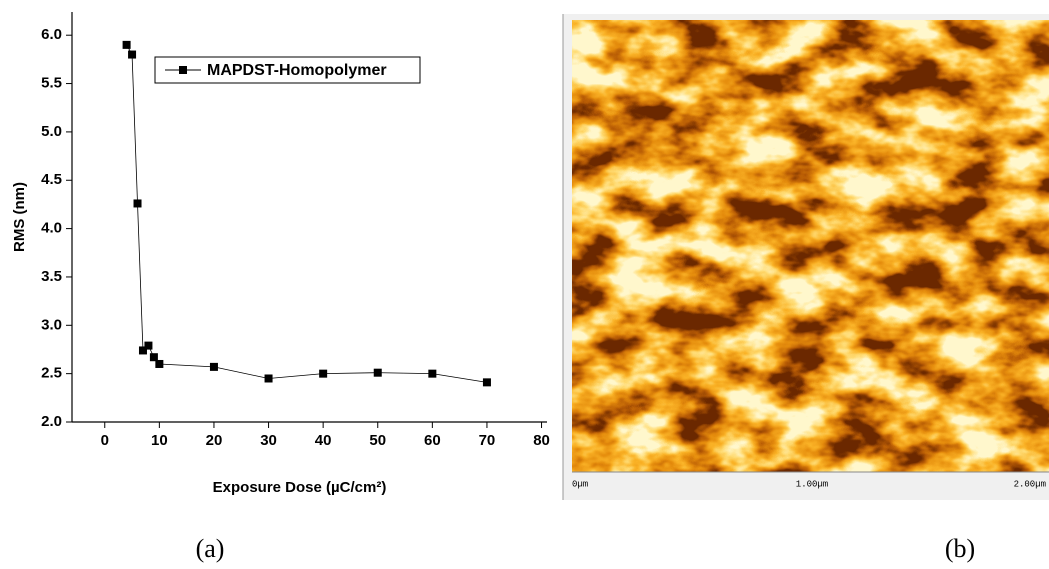  What do you see at coordinates (51, 421) in the screenshot?
I see `y-tick-label: 2.0` at bounding box center [51, 421].